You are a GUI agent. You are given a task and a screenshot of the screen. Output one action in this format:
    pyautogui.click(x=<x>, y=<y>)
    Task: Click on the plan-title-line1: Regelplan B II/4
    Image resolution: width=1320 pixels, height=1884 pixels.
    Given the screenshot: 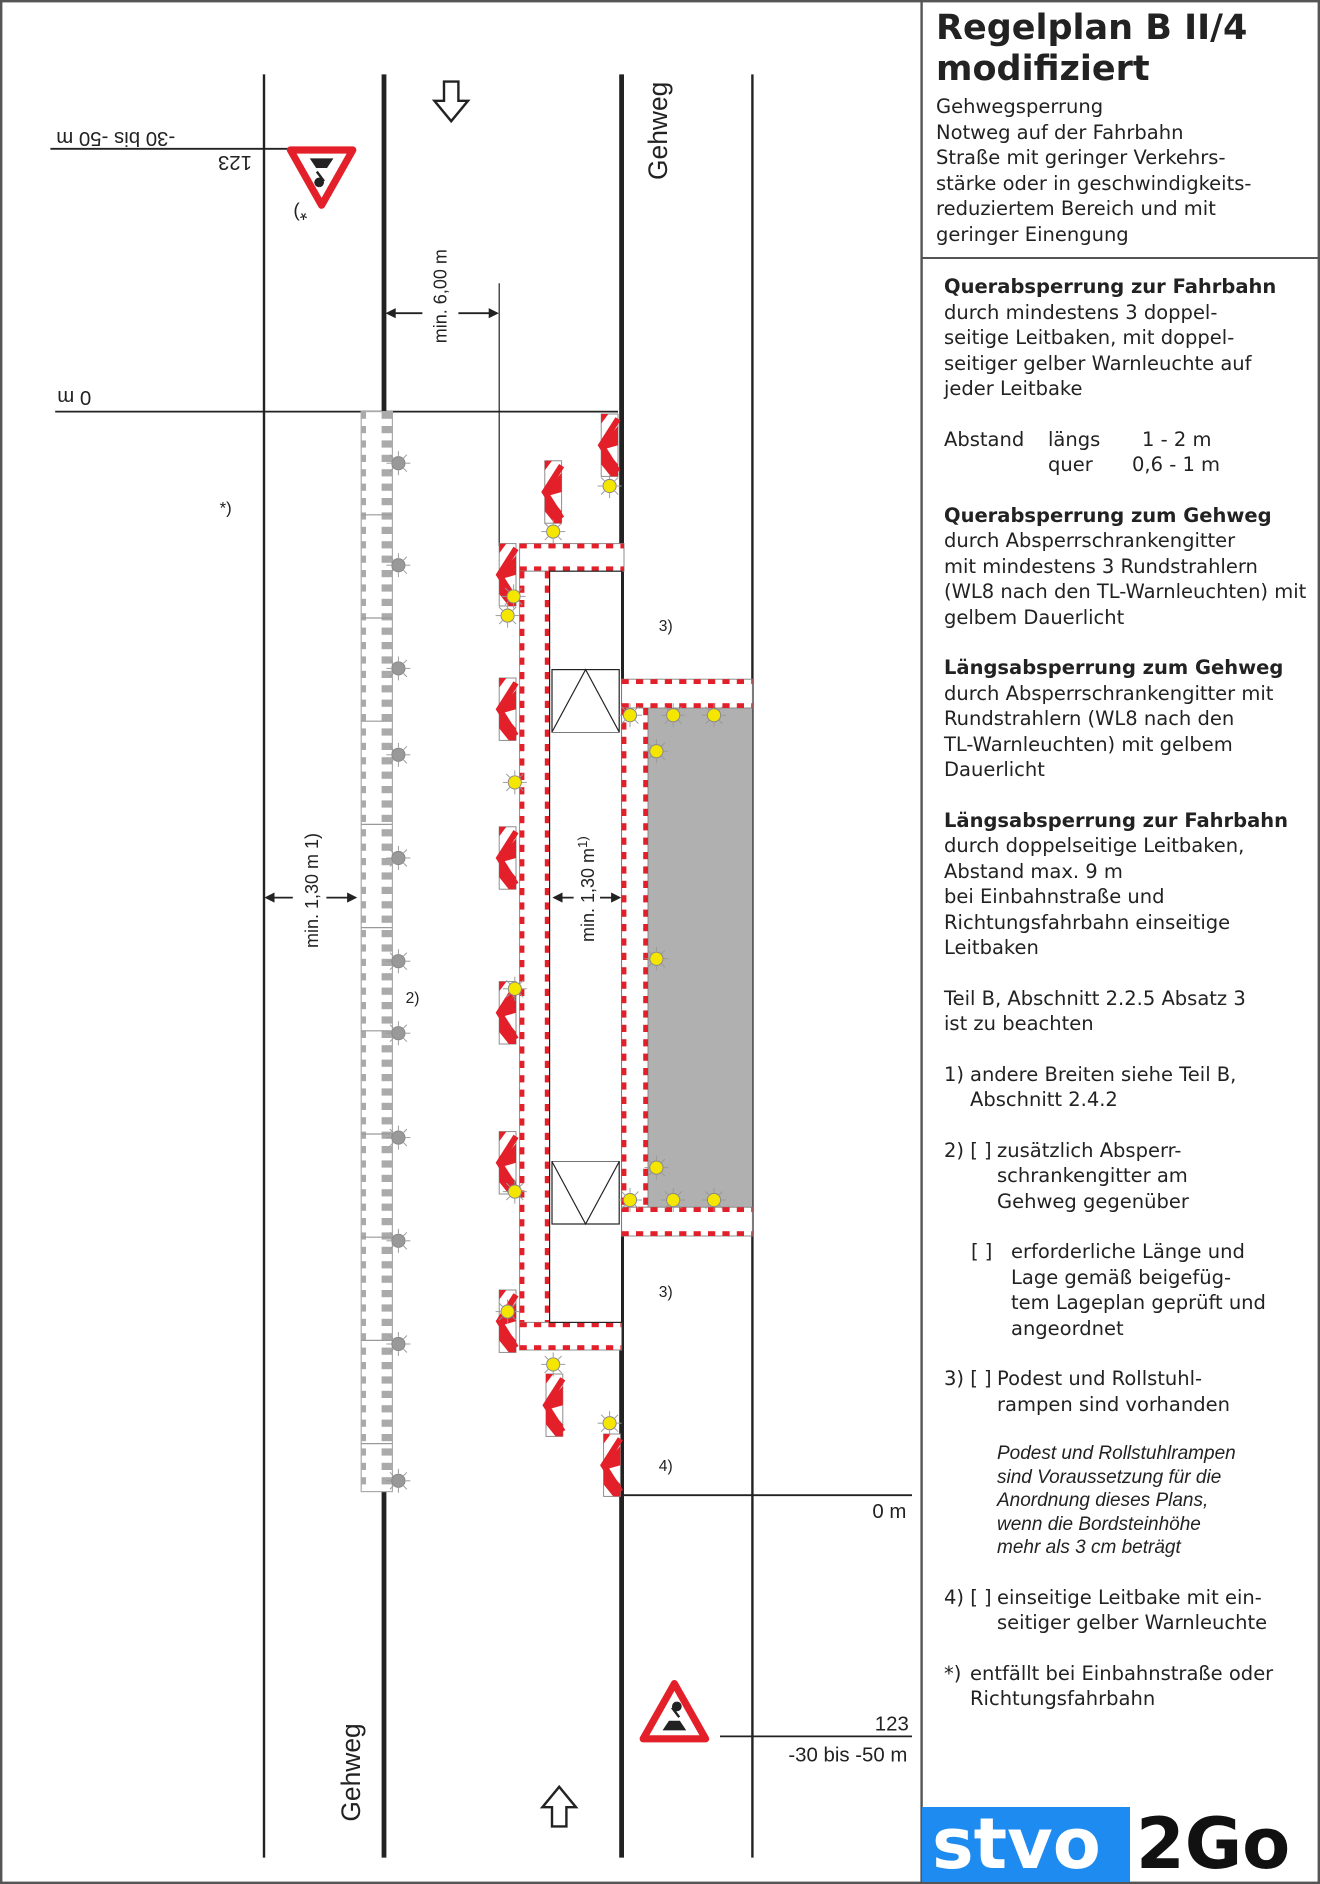 What is the action you would take?
    pyautogui.click(x=1092, y=28)
    